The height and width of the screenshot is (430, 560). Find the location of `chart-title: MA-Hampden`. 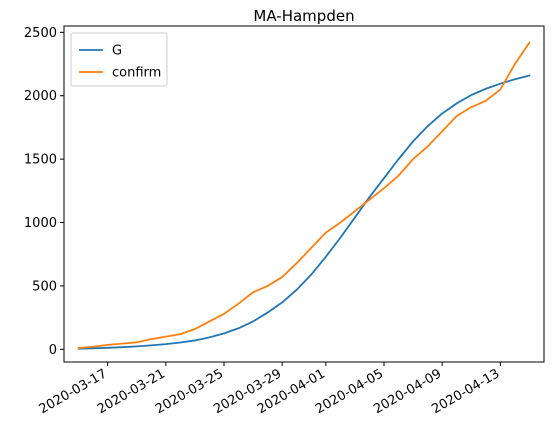

chart-title: MA-Hampden is located at coordinates (303, 16).